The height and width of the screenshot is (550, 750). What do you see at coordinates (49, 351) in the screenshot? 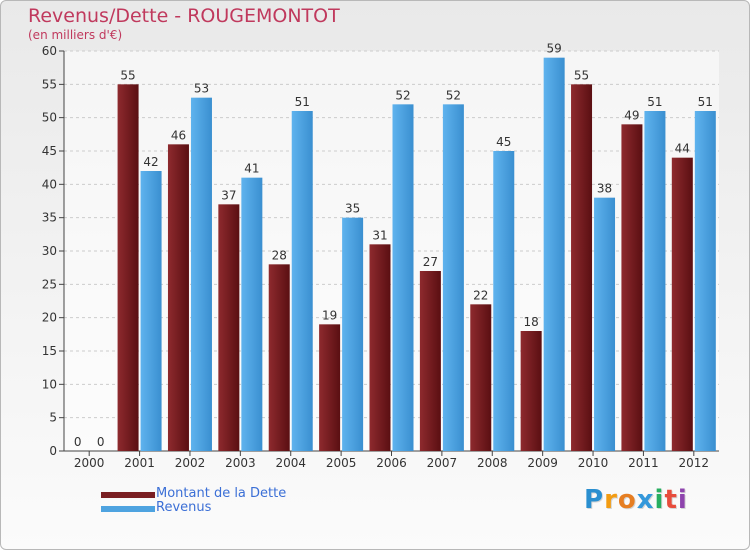
I see `y-tick-label: 15` at bounding box center [49, 351].